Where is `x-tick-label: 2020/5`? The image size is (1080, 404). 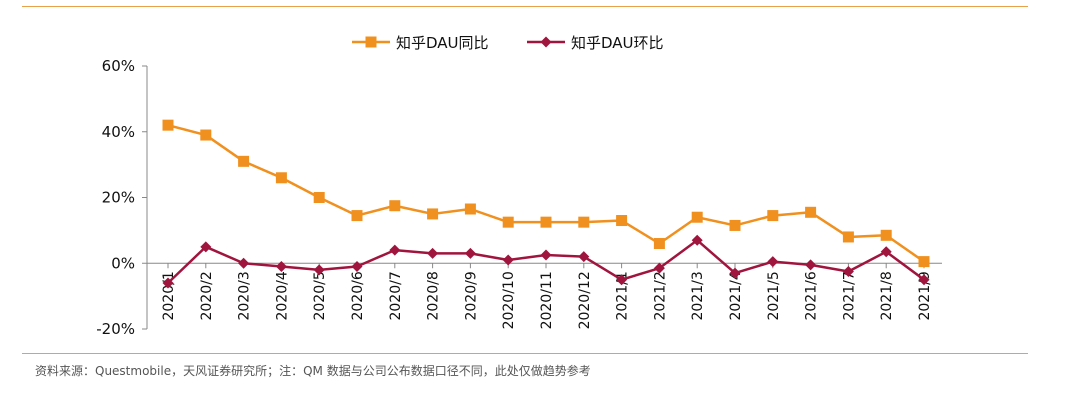 x-tick-label: 2020/5 is located at coordinates (320, 295).